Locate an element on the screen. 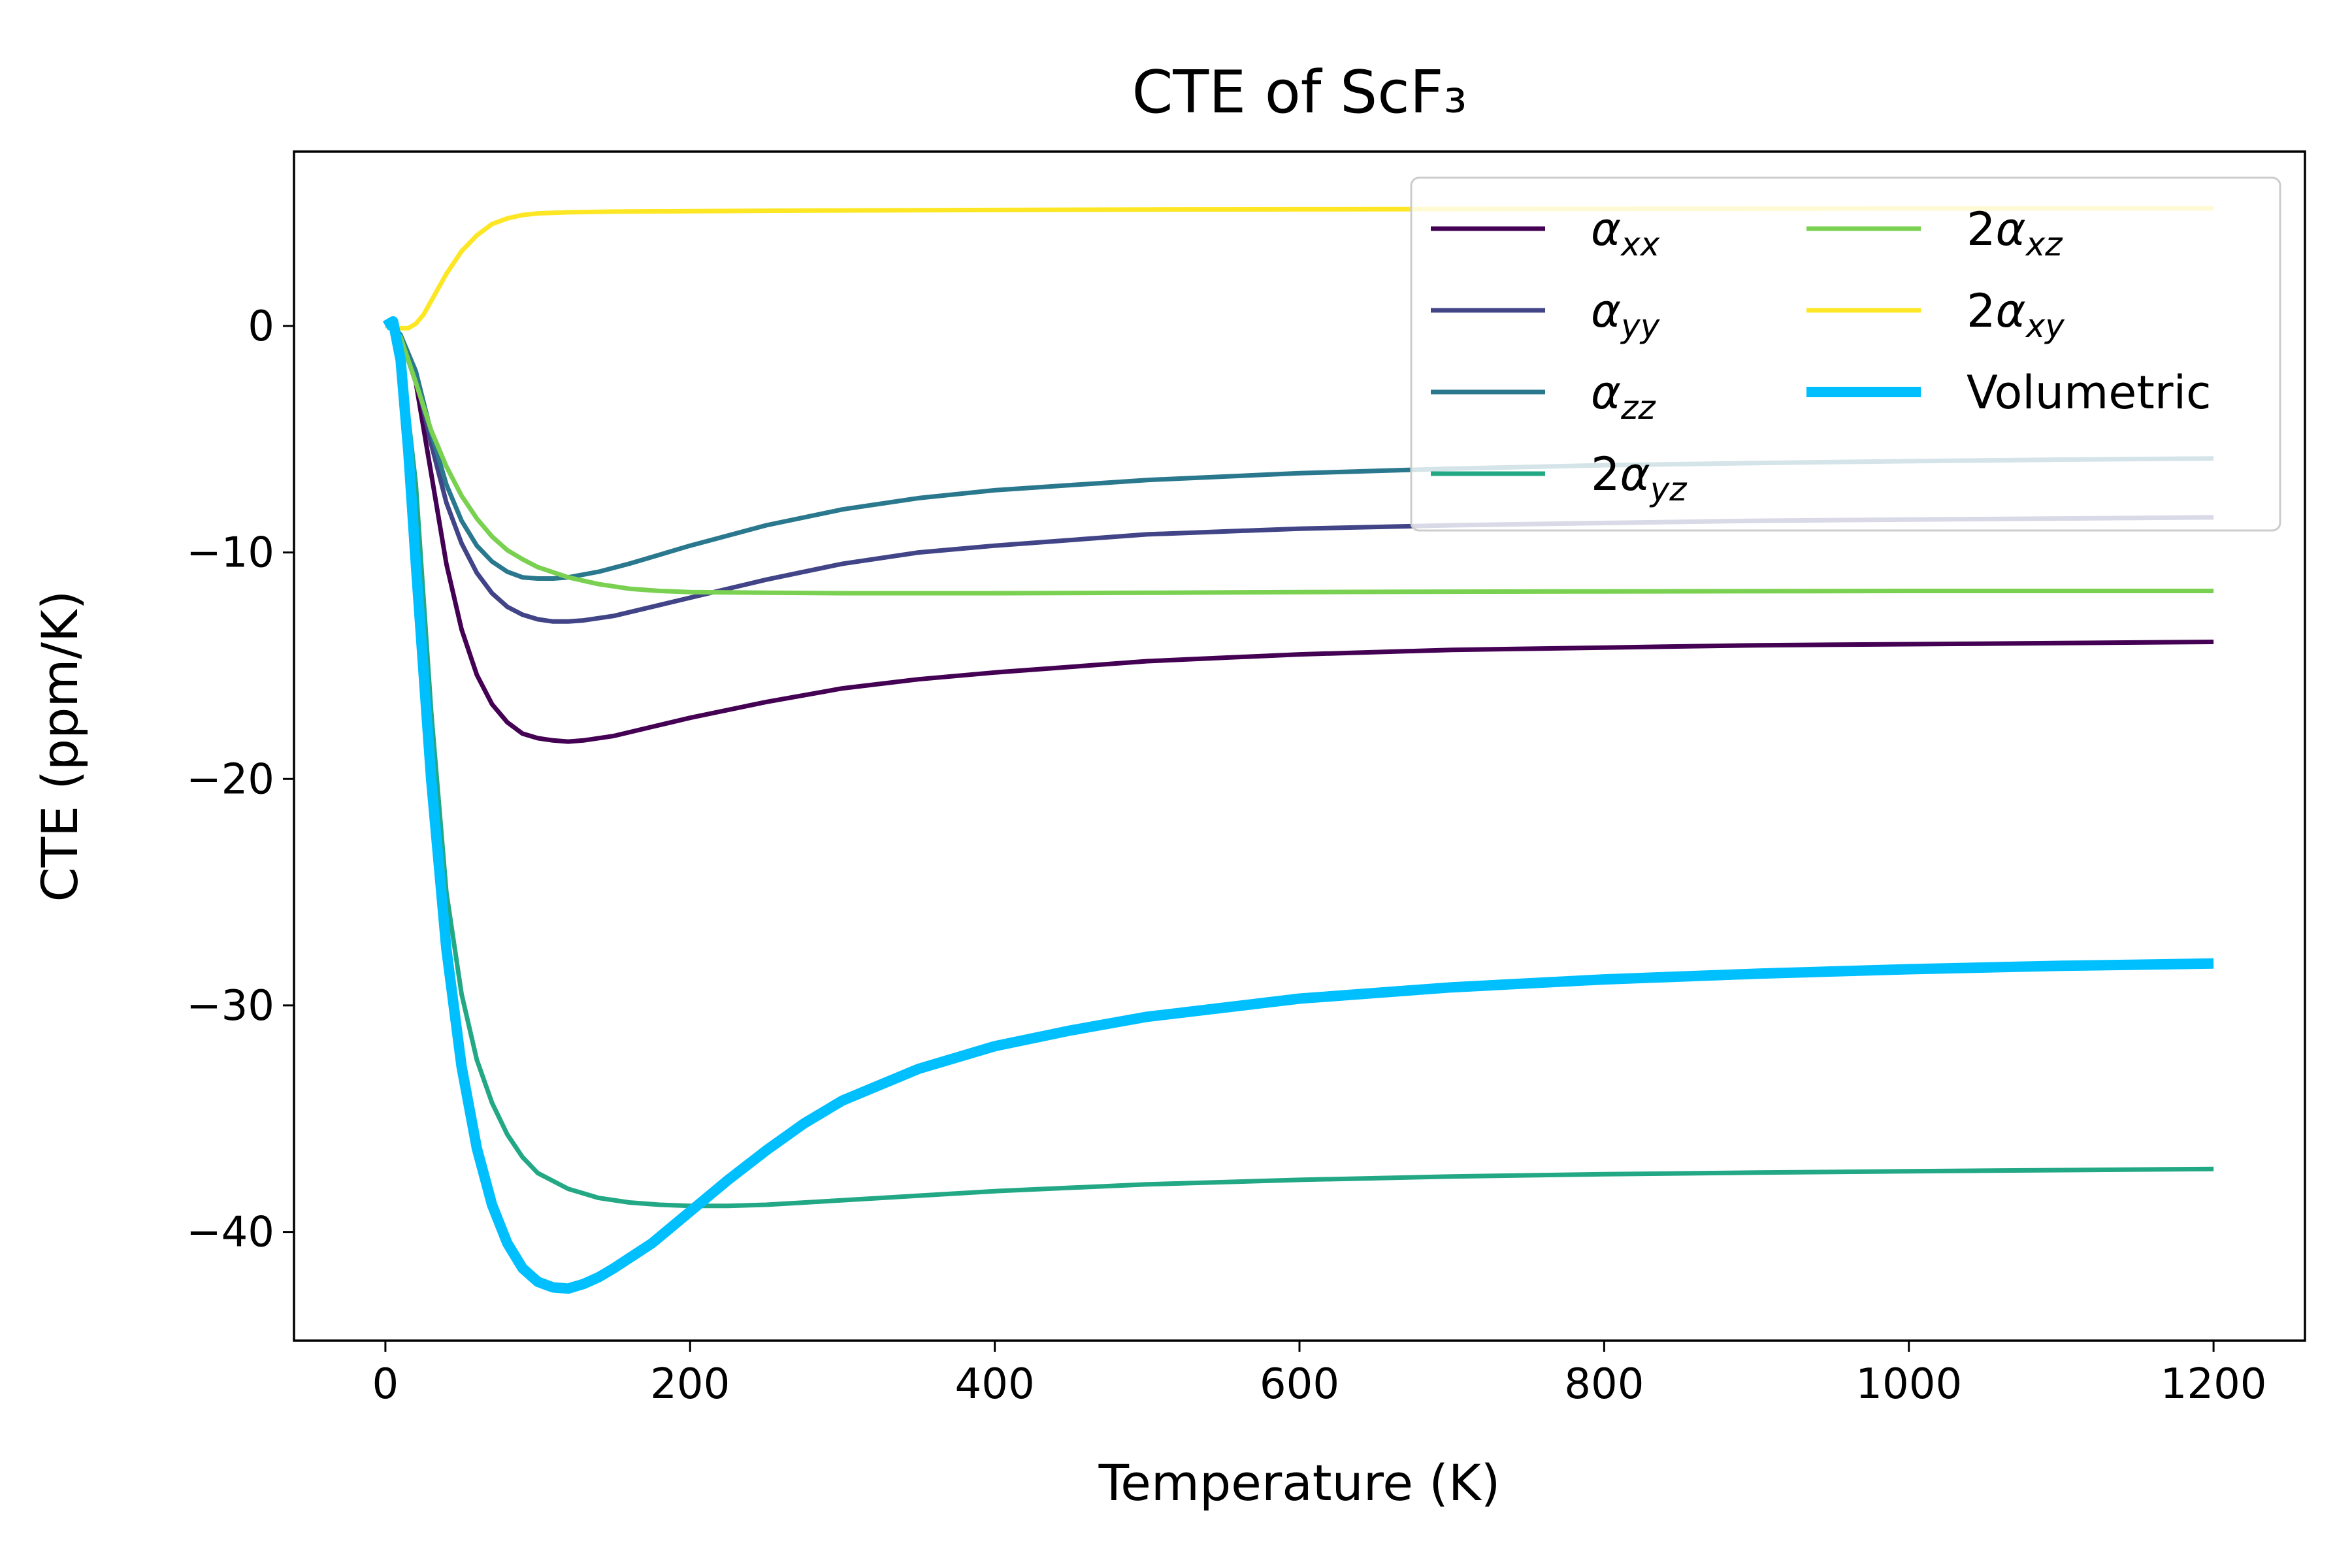 This screenshot has height=1568, width=2352. legend: αxx αyy αzz 2αyz 2αxz 2αxy Volumetric is located at coordinates (1845, 354).